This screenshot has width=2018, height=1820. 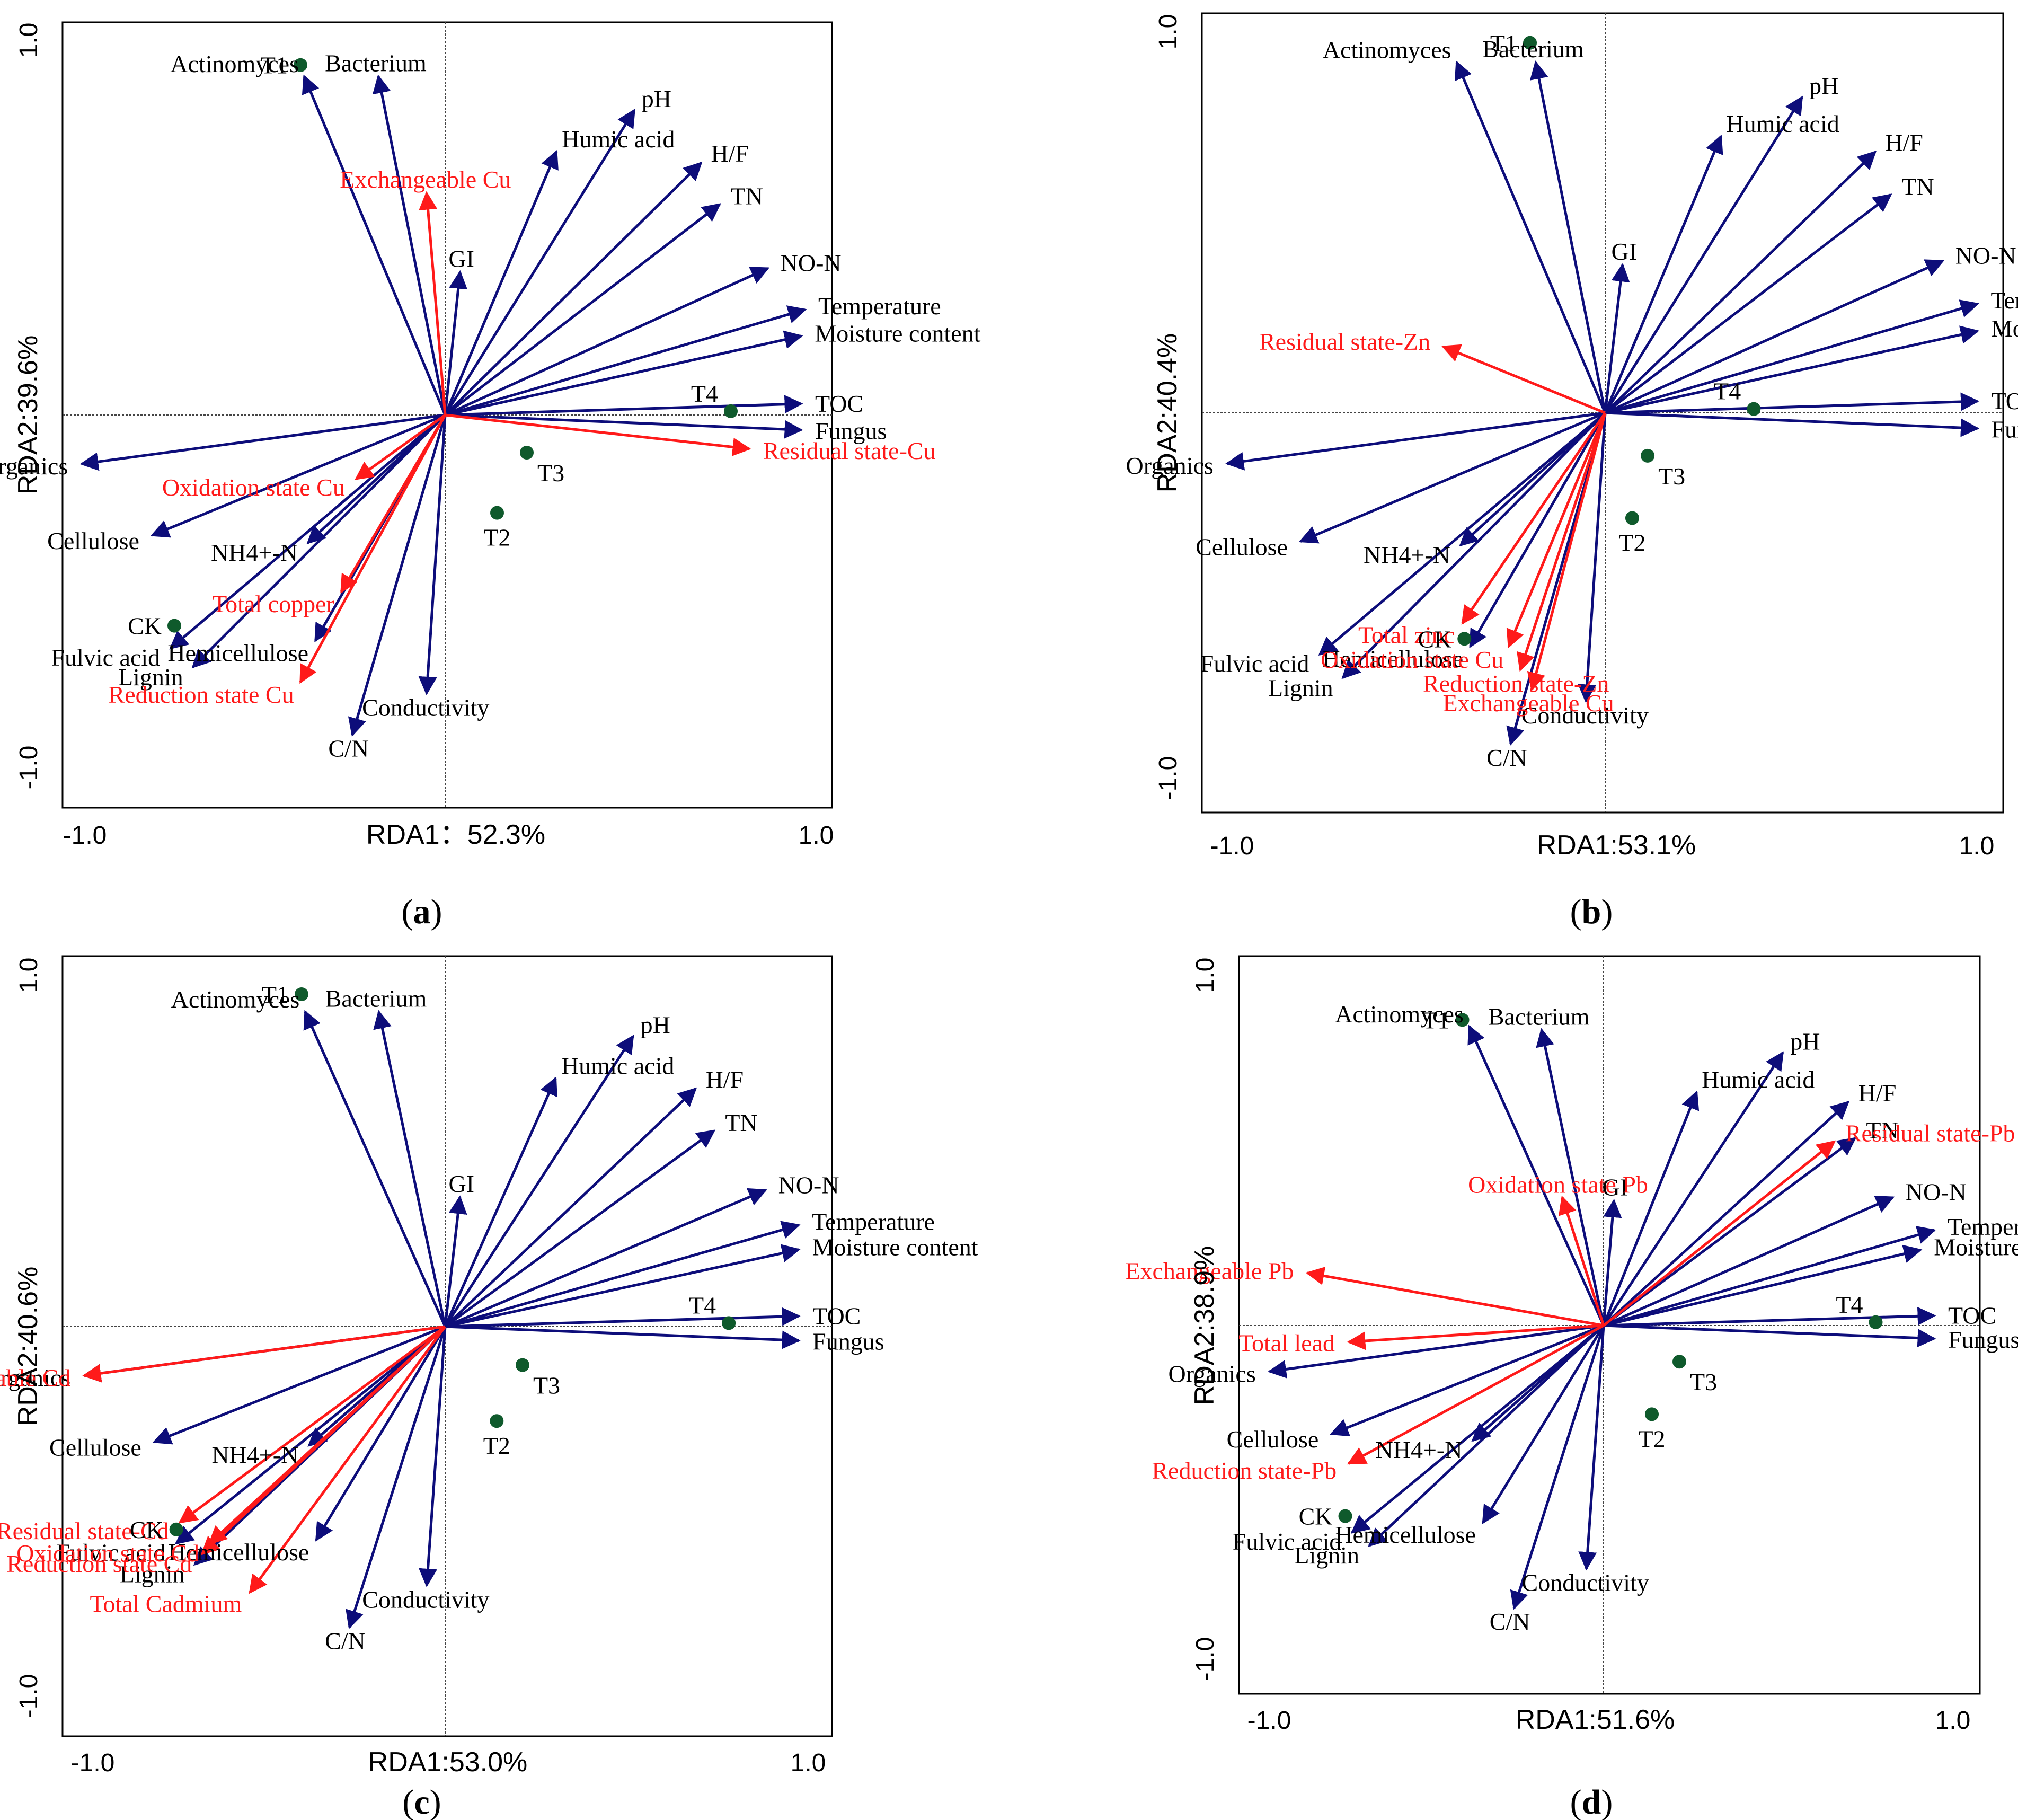 What do you see at coordinates (624, 406) in the screenshot?
I see `arrow-toc` at bounding box center [624, 406].